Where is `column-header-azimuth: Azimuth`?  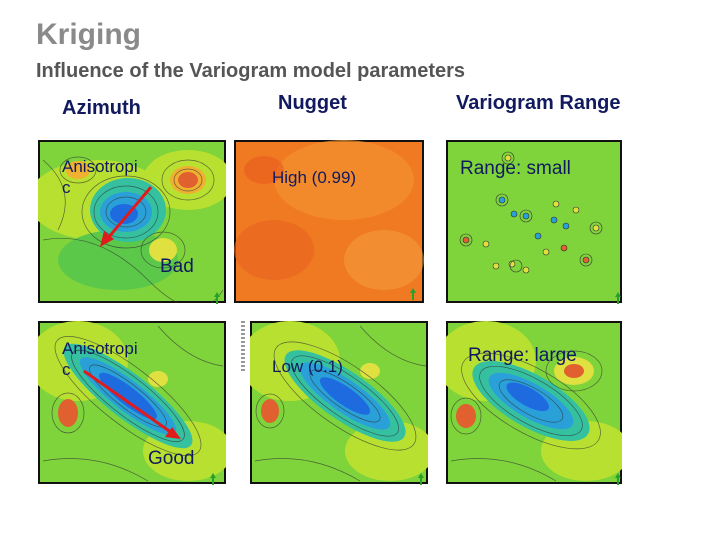 column-header-azimuth: Azimuth is located at coordinates (101, 108).